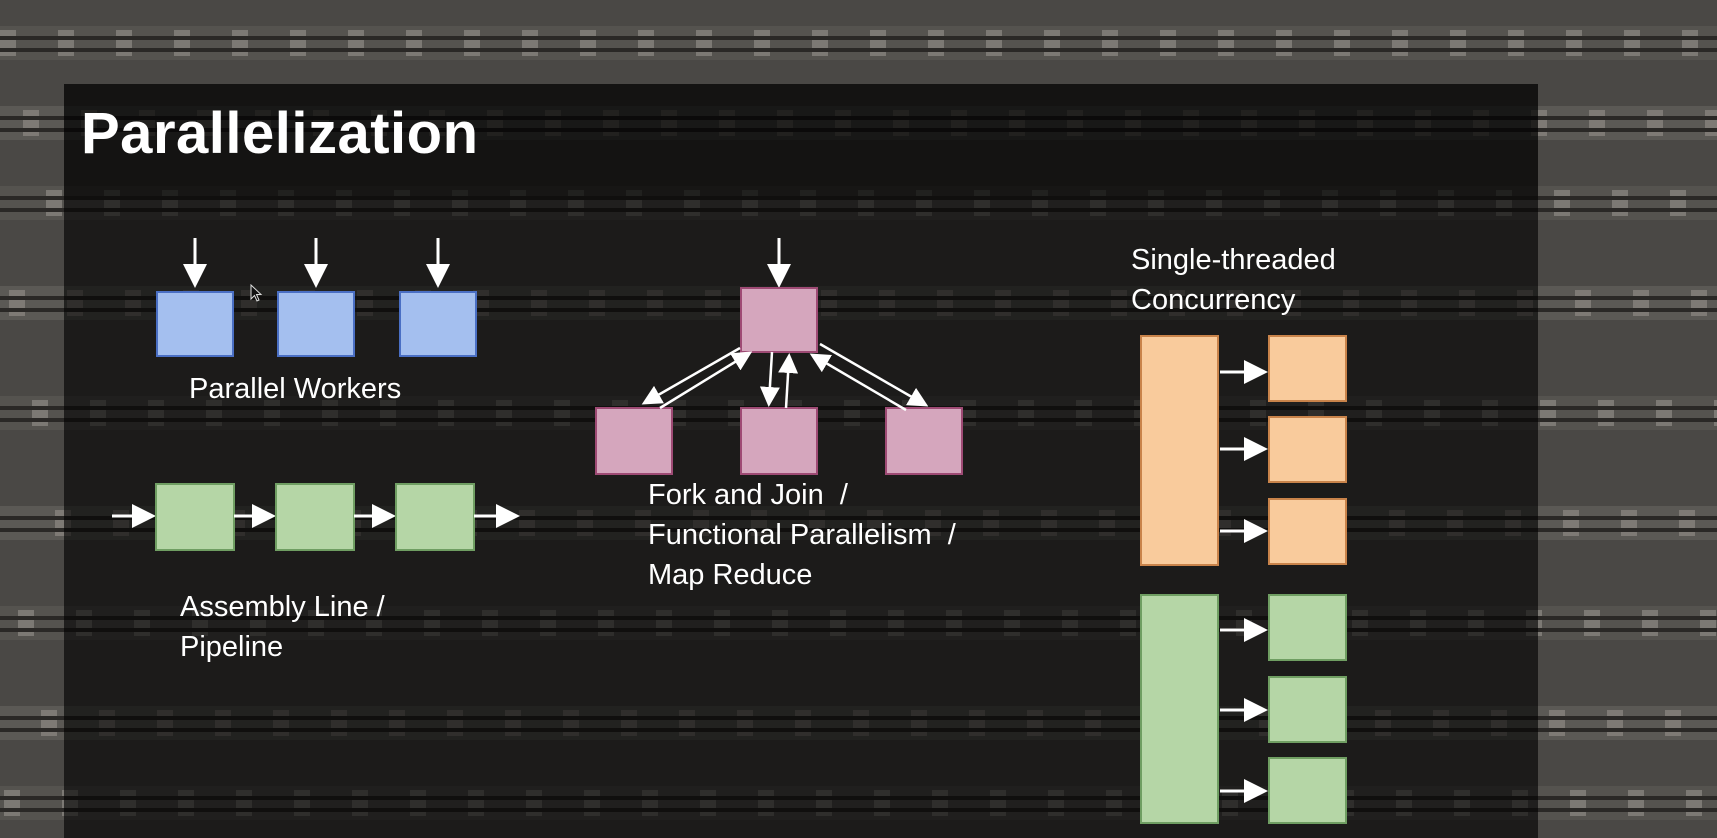 The image size is (1717, 838). What do you see at coordinates (1243, 579) in the screenshot?
I see `single-threaded-diagram` at bounding box center [1243, 579].